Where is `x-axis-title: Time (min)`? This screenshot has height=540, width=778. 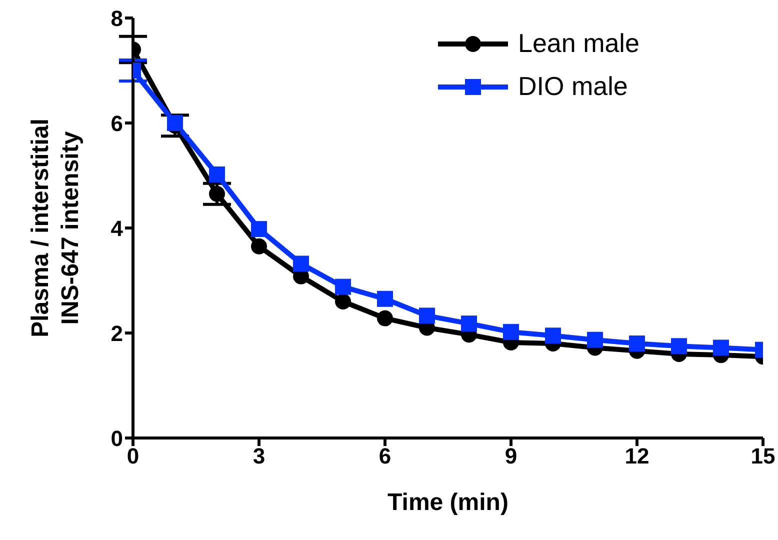
x-axis-title: Time (min) is located at coordinates (448, 502).